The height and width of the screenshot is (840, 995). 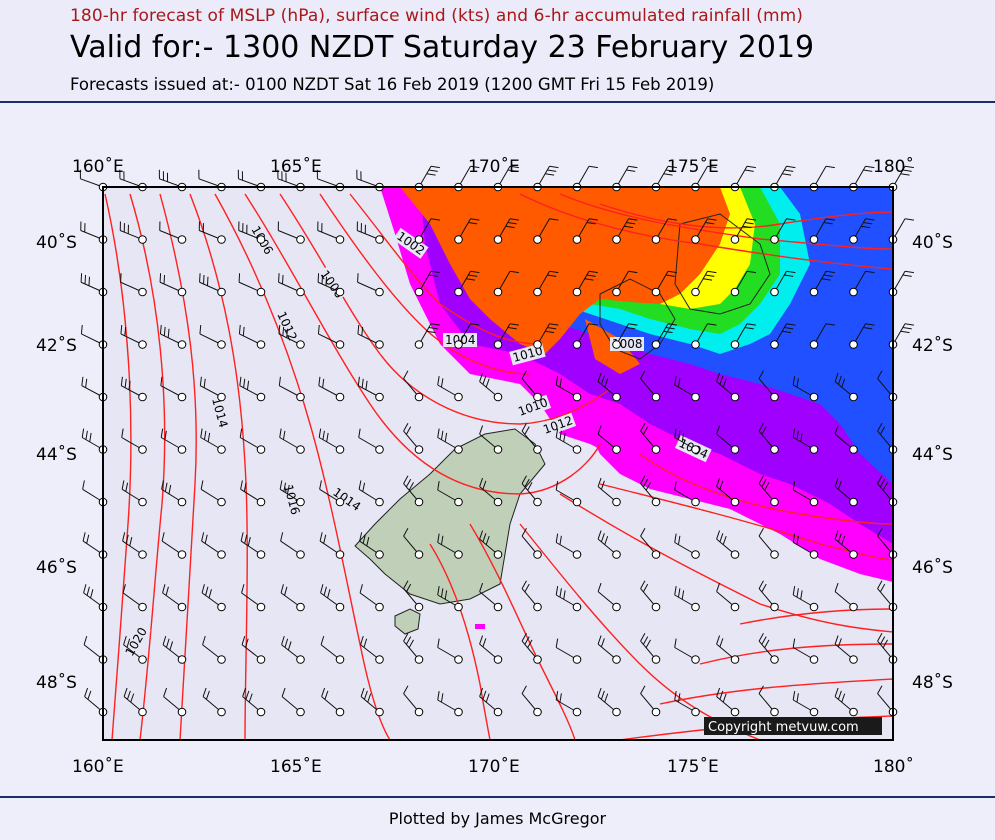 I want to click on plot-credit: Plotted by James McGregor, so click(x=497, y=818).